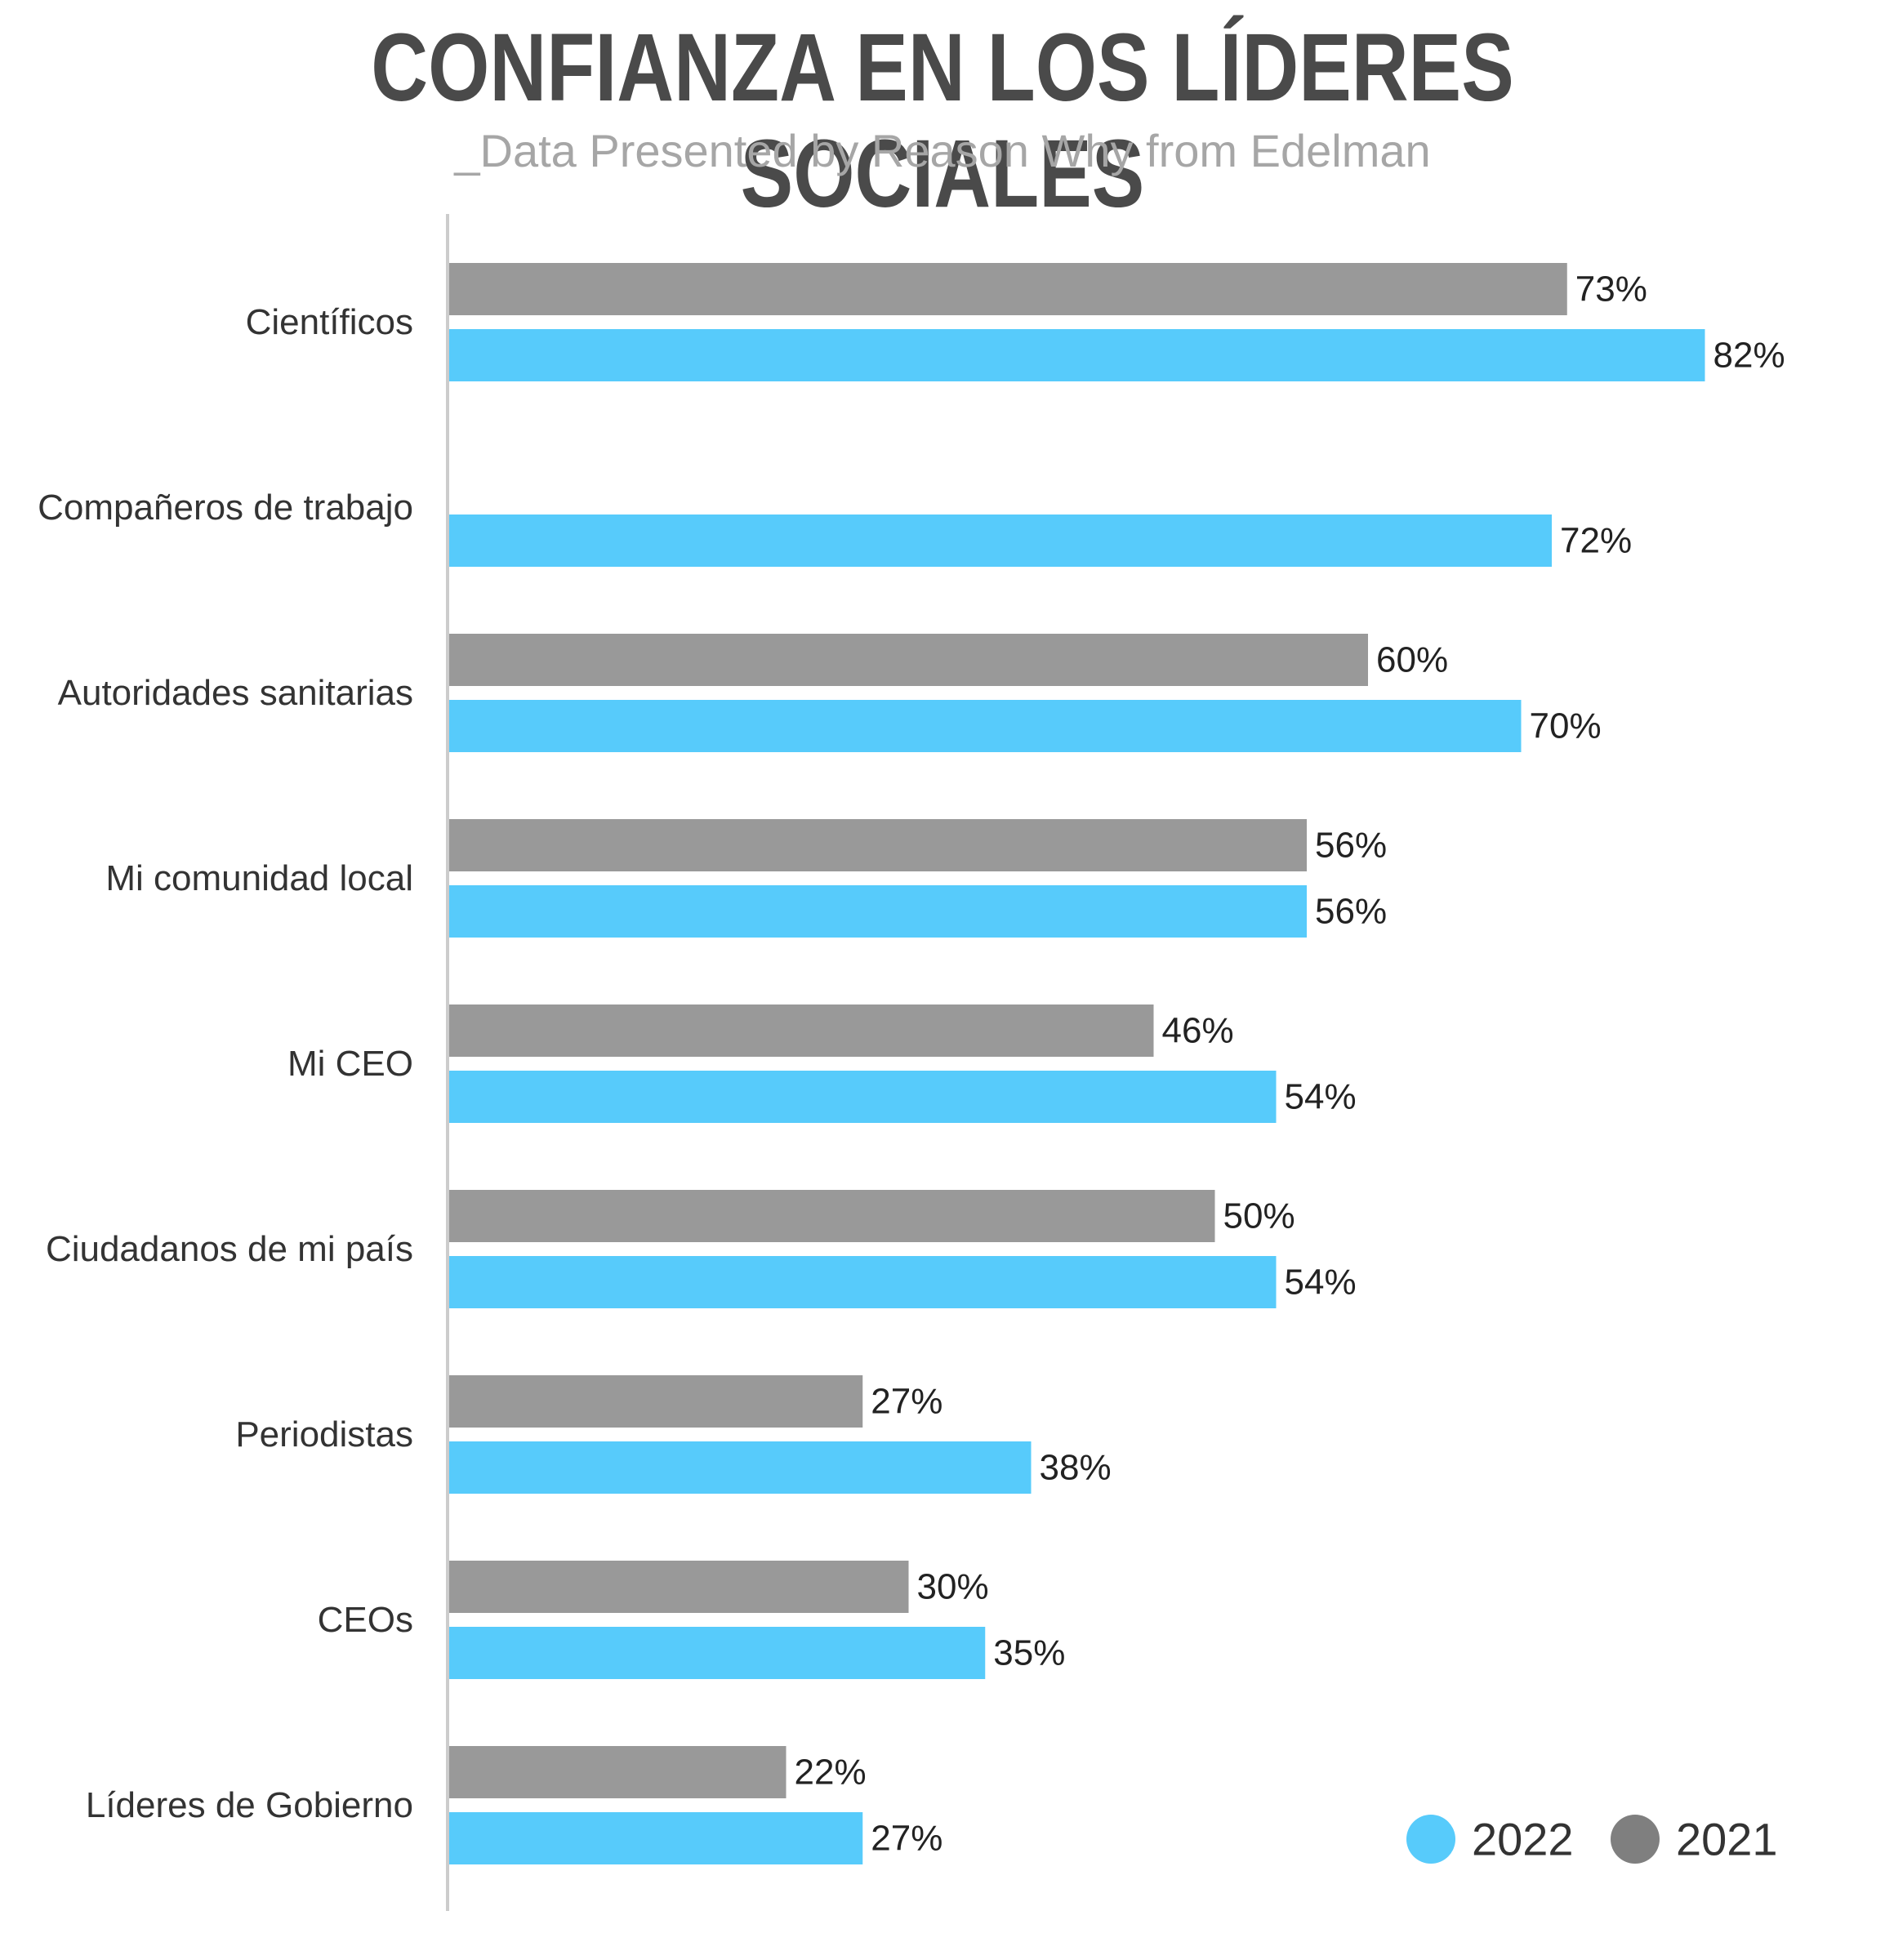 This screenshot has width=1885, height=1960. I want to click on bar-2022-ceos, so click(717, 1653).